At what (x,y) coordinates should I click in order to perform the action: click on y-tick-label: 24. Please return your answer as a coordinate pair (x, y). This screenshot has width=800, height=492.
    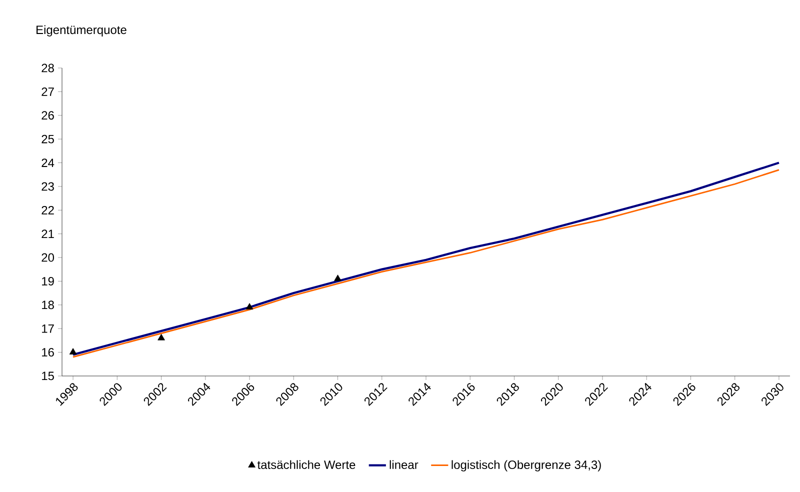
    Looking at the image, I should click on (48, 162).